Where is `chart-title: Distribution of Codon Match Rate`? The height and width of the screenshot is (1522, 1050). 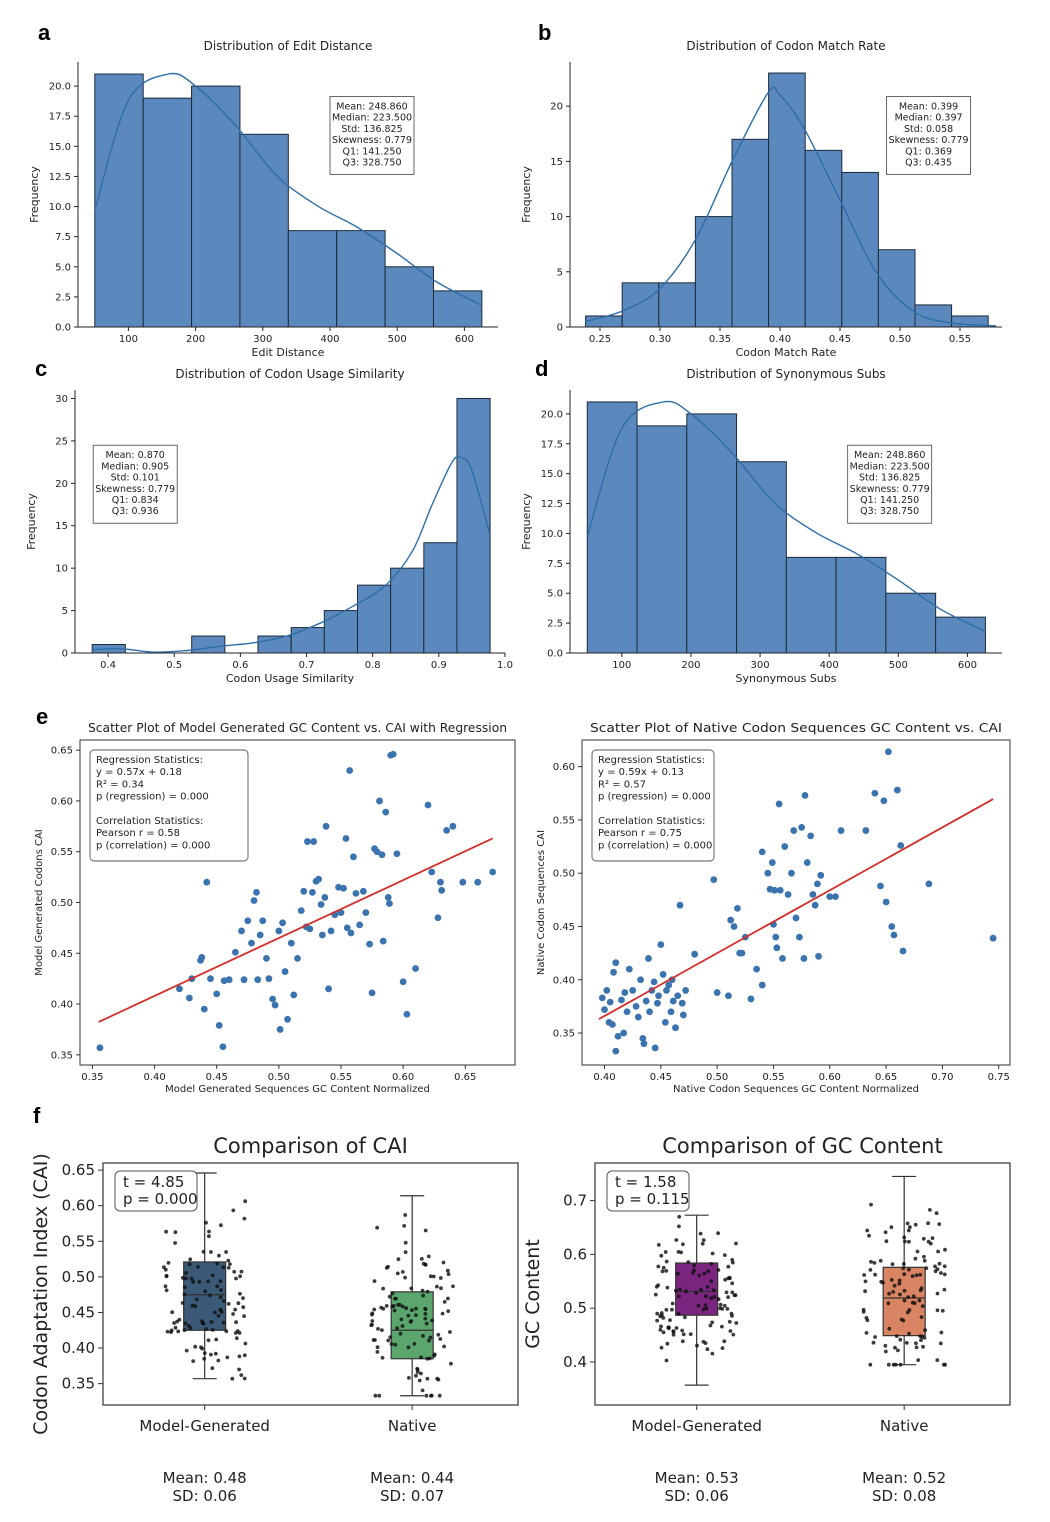
chart-title: Distribution of Codon Match Rate is located at coordinates (785, 46).